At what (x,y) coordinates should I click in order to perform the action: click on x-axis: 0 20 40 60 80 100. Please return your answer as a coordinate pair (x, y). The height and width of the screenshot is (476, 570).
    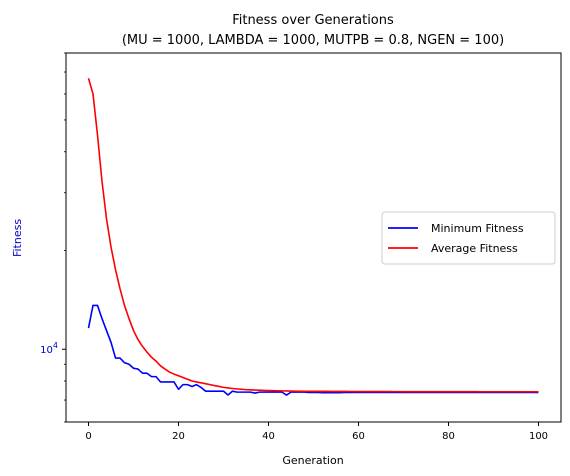
    Looking at the image, I should click on (316, 432).